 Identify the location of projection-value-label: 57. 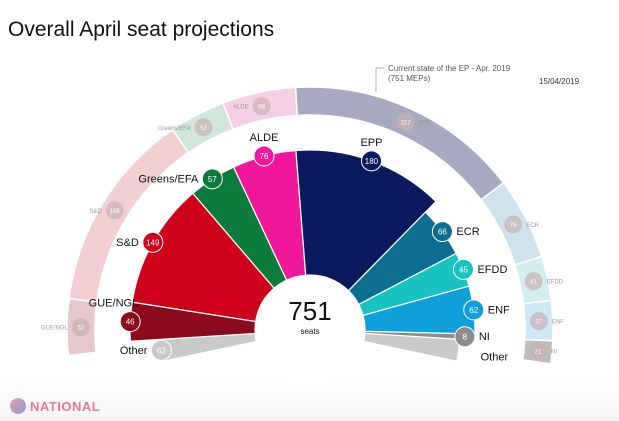
(212, 179).